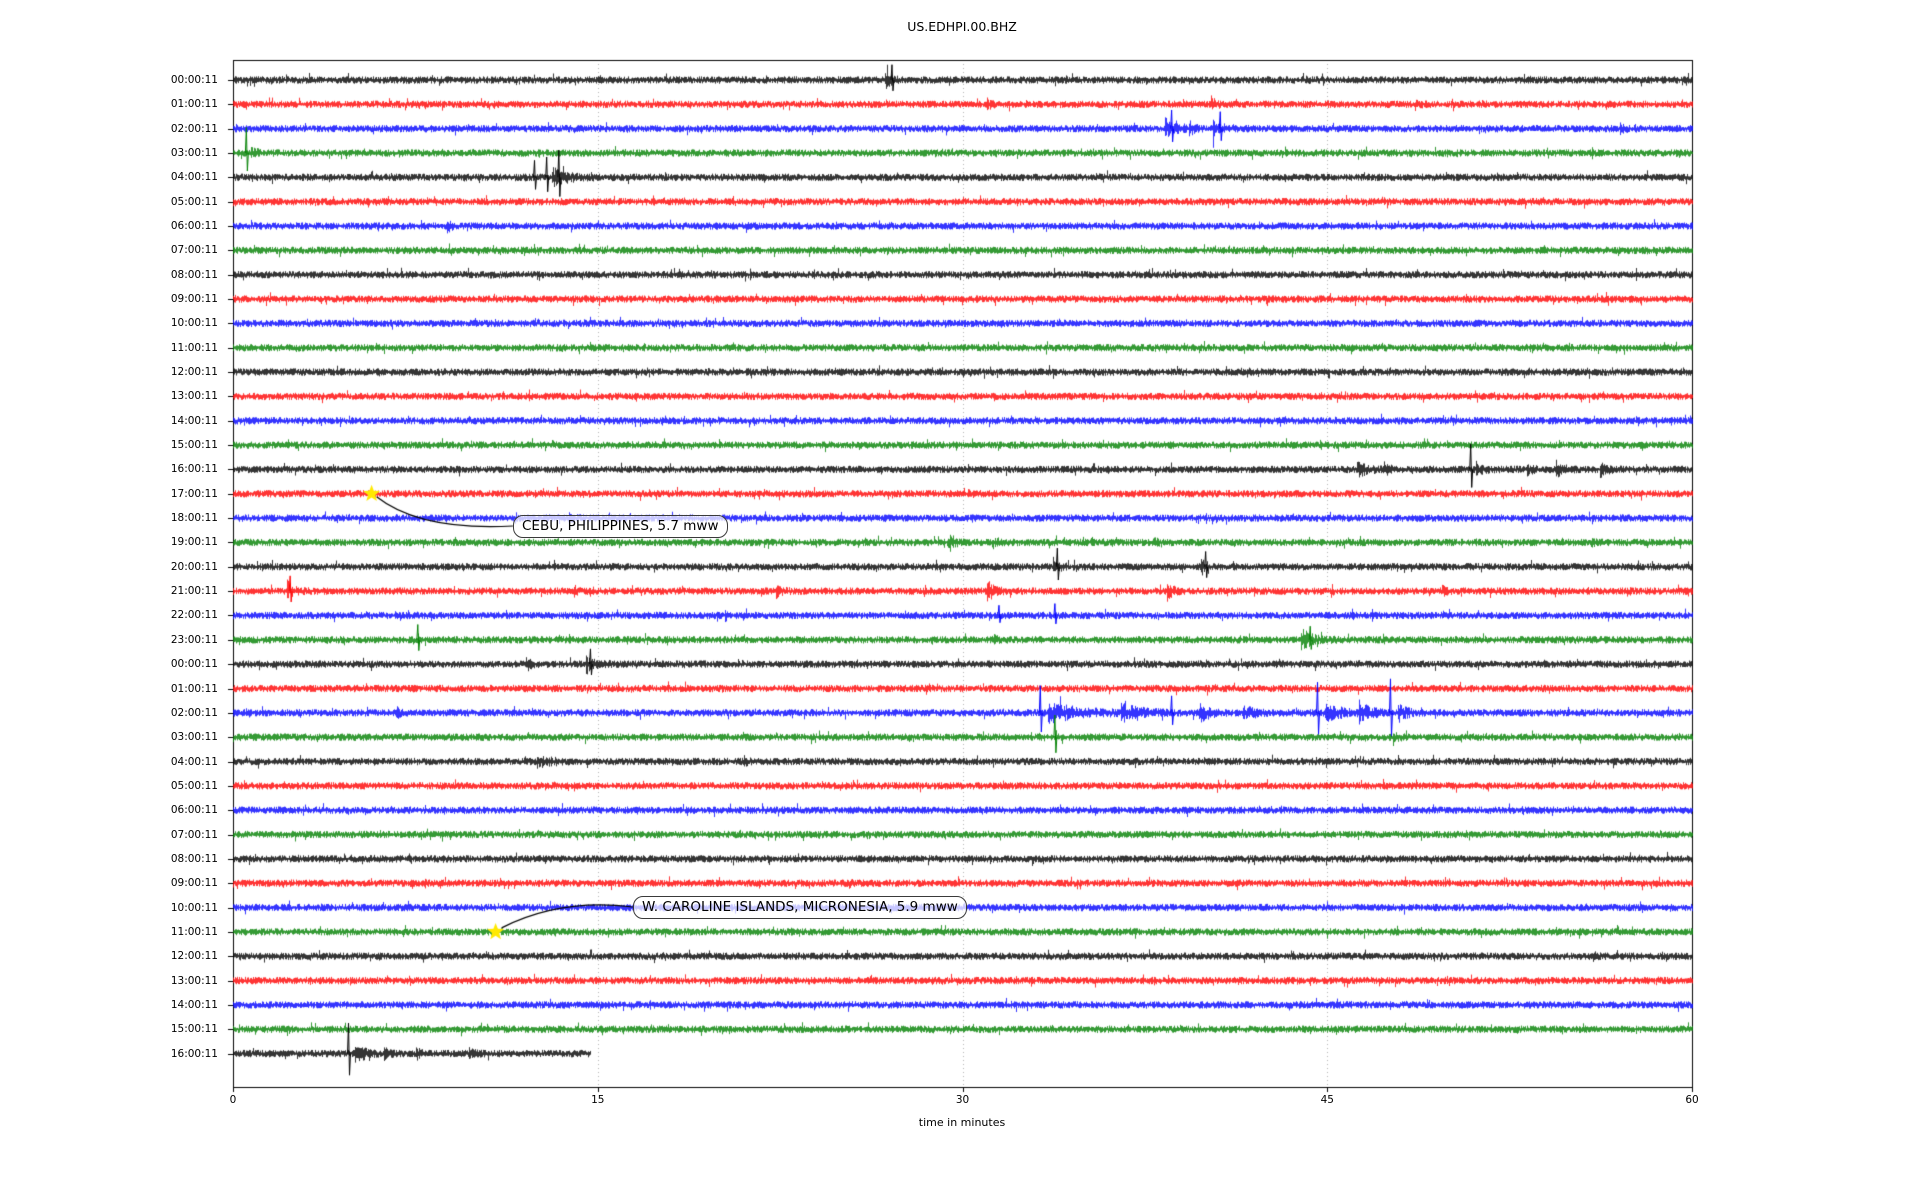 Image resolution: width=1920 pixels, height=1200 pixels. Describe the element at coordinates (962, 26) in the screenshot. I see `chart-title: US.EDHPI.00.BHZ` at that location.